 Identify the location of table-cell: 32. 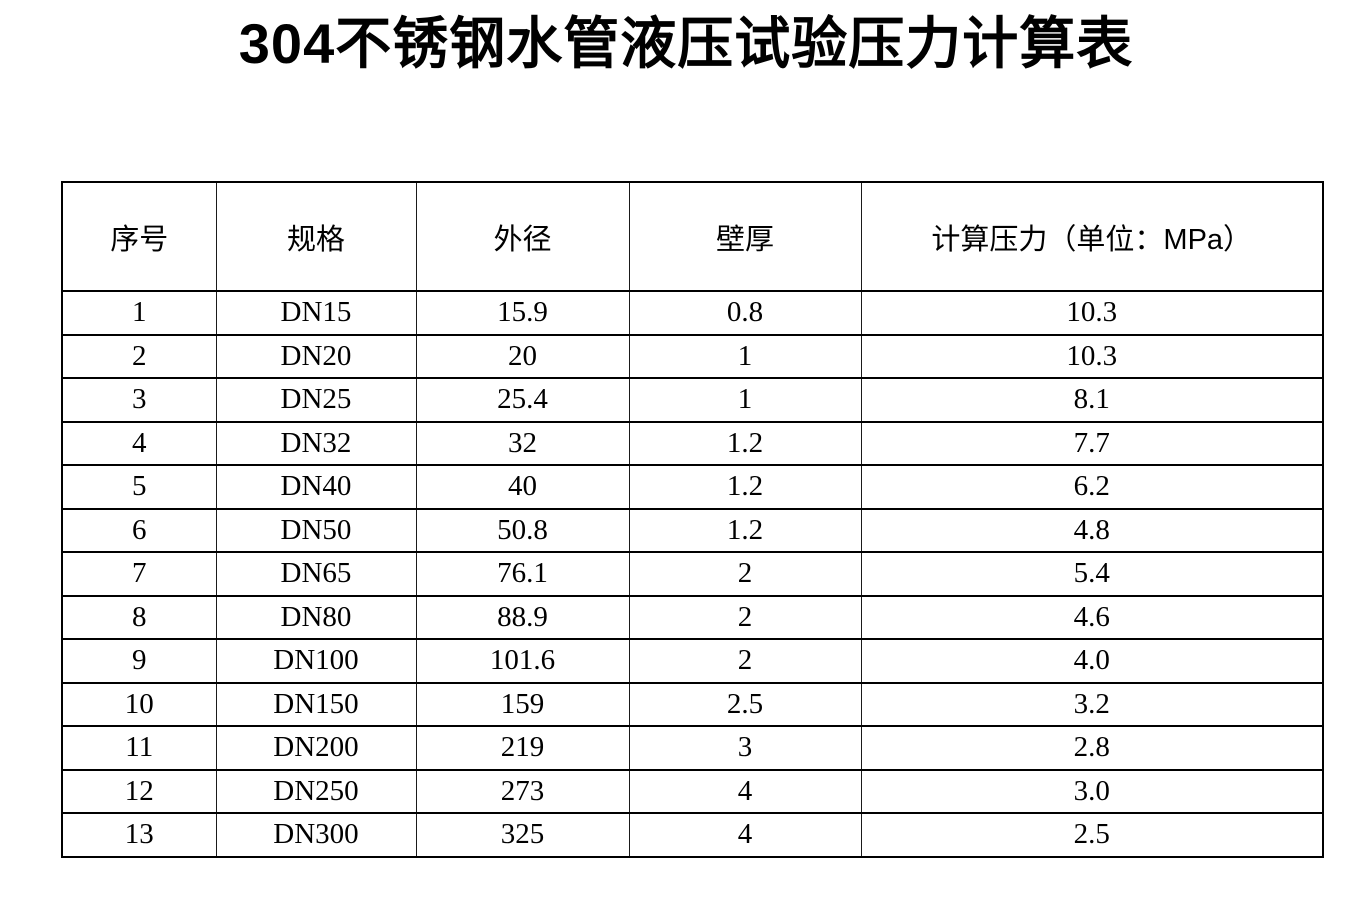
(522, 443).